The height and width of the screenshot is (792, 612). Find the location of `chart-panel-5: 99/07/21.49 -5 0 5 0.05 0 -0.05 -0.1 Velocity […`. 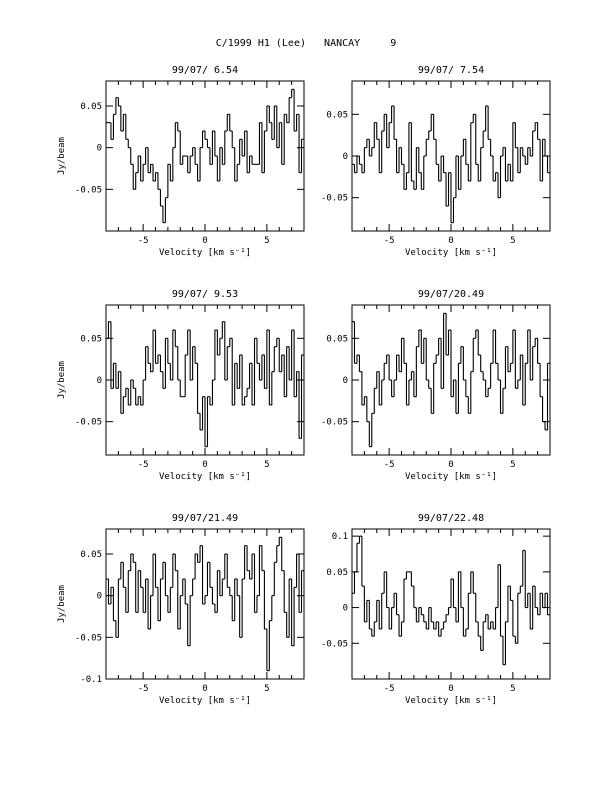

chart-panel-5: 99/07/21.49 -5 0 5 0.05 0 -0.05 -0.1 Velocity [… is located at coordinates (186, 618).